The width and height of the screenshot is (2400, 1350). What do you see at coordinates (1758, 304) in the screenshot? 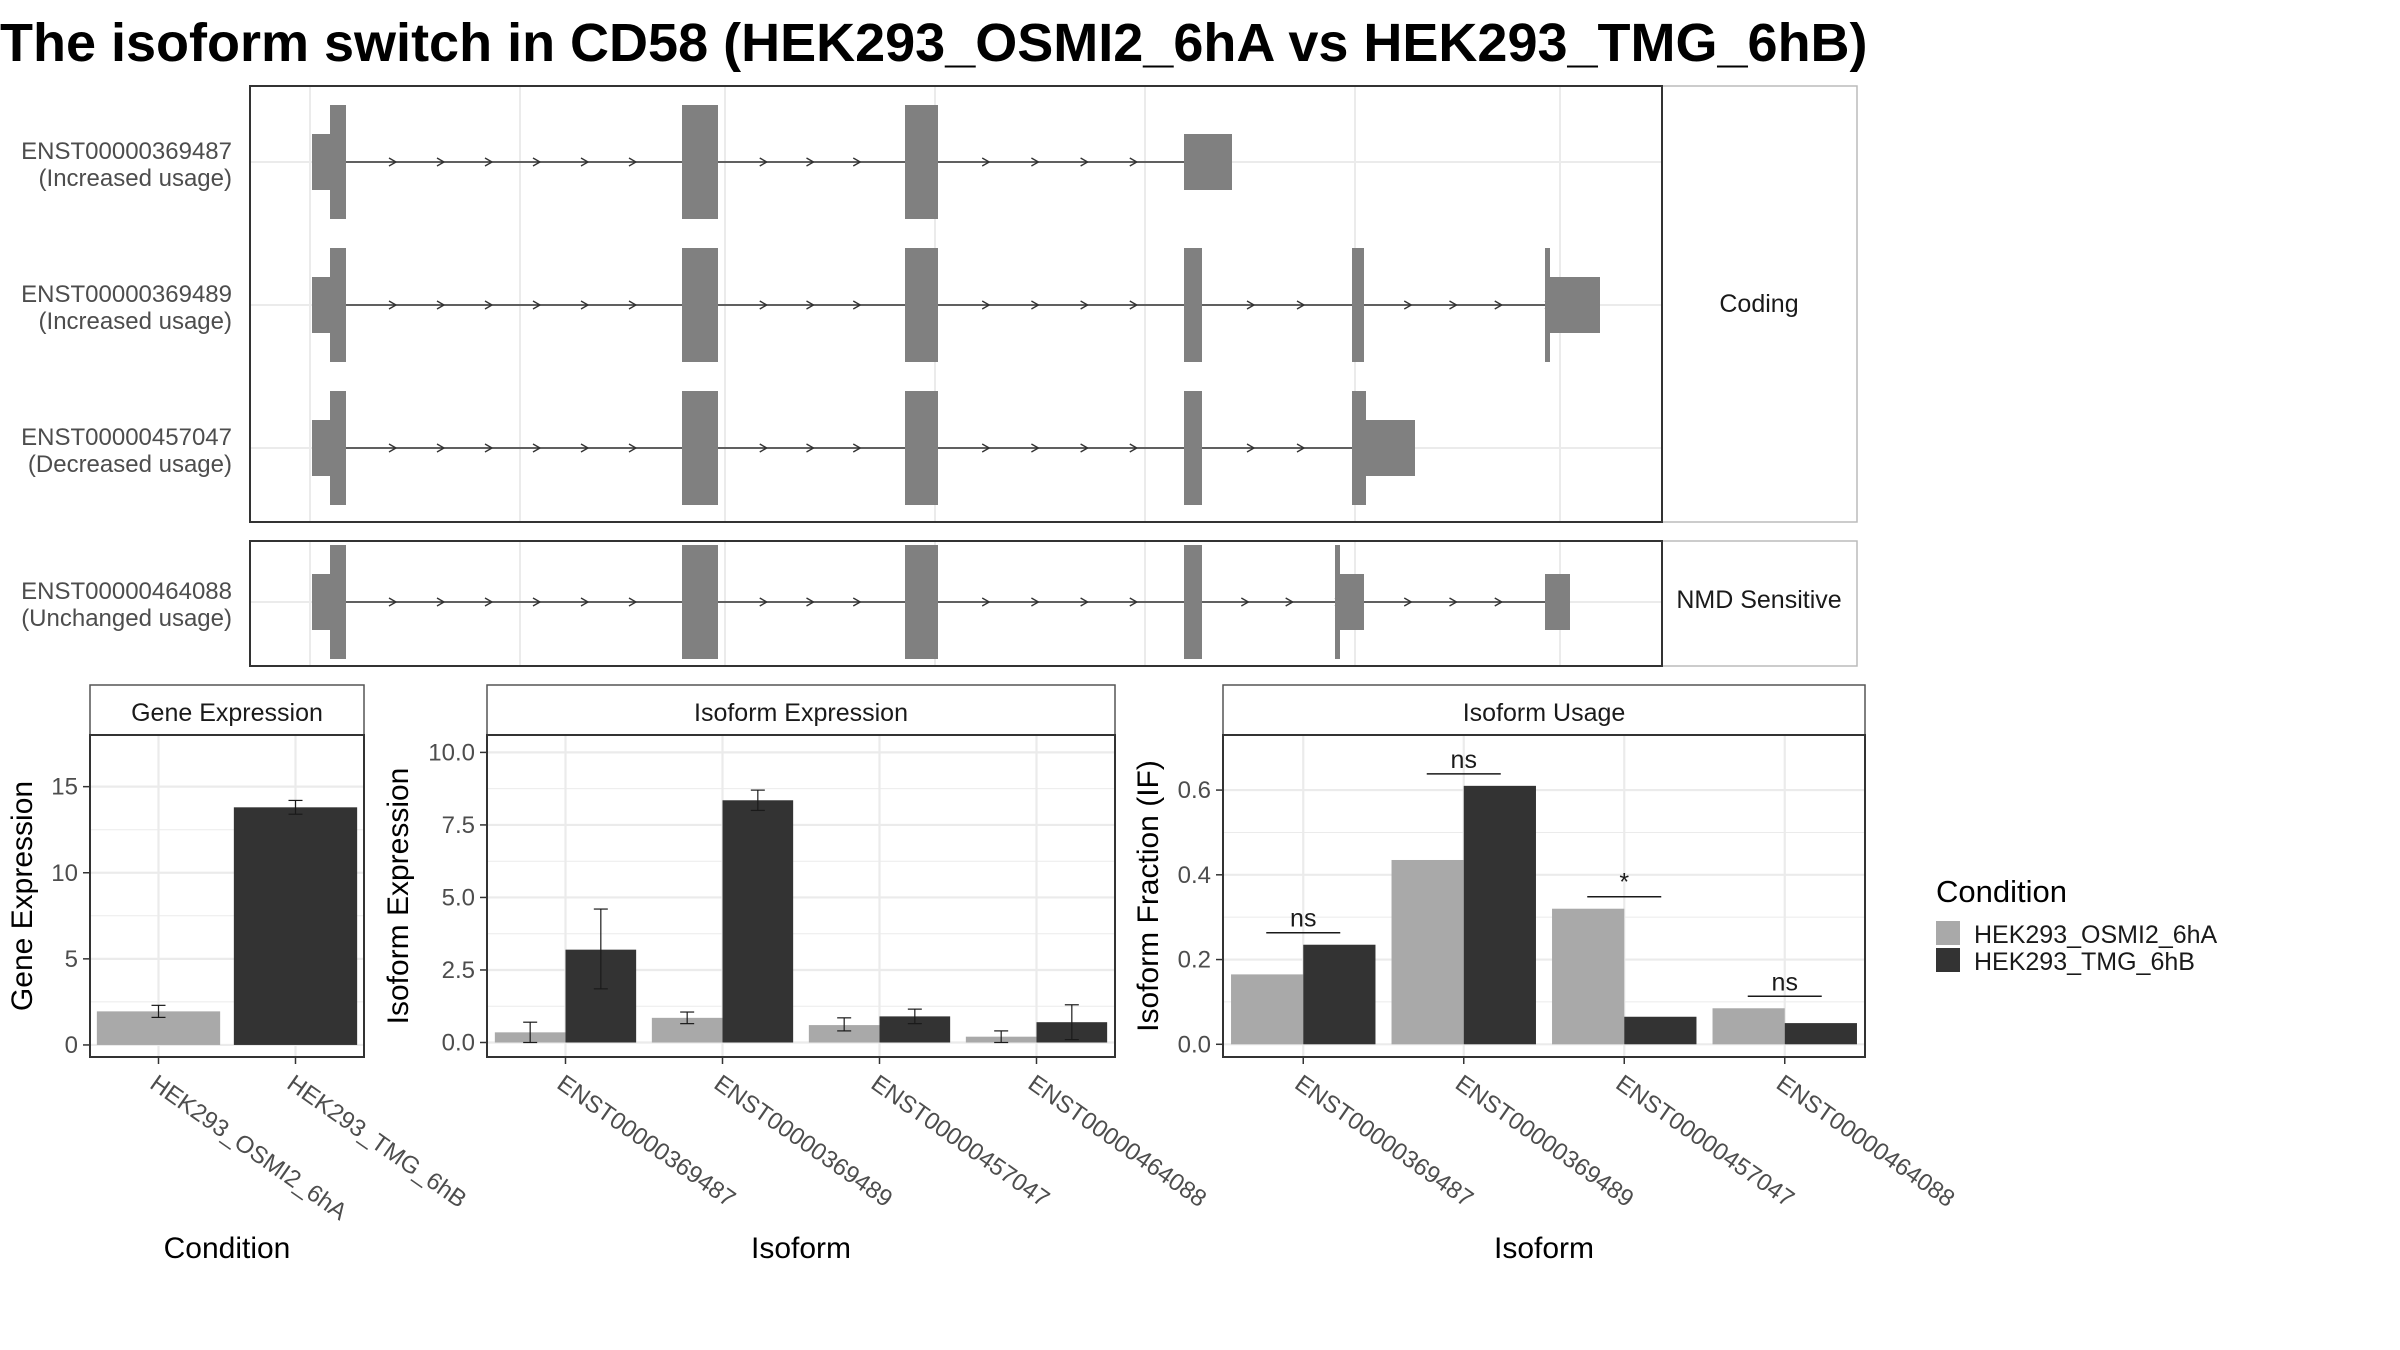
I see `facet-label-coding: Coding` at bounding box center [1758, 304].